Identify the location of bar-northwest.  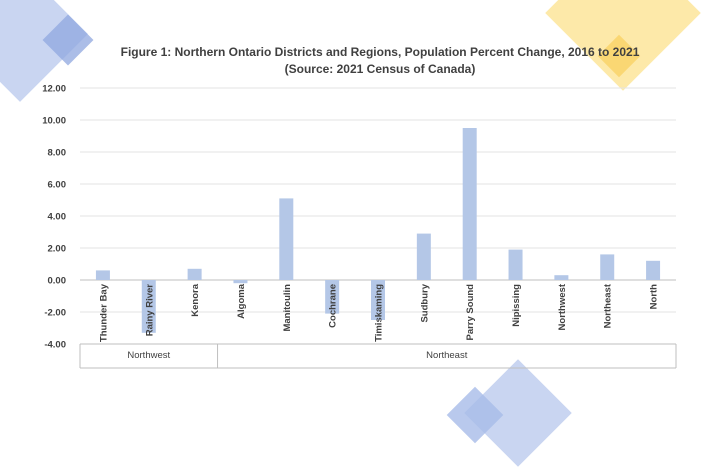
(561, 277).